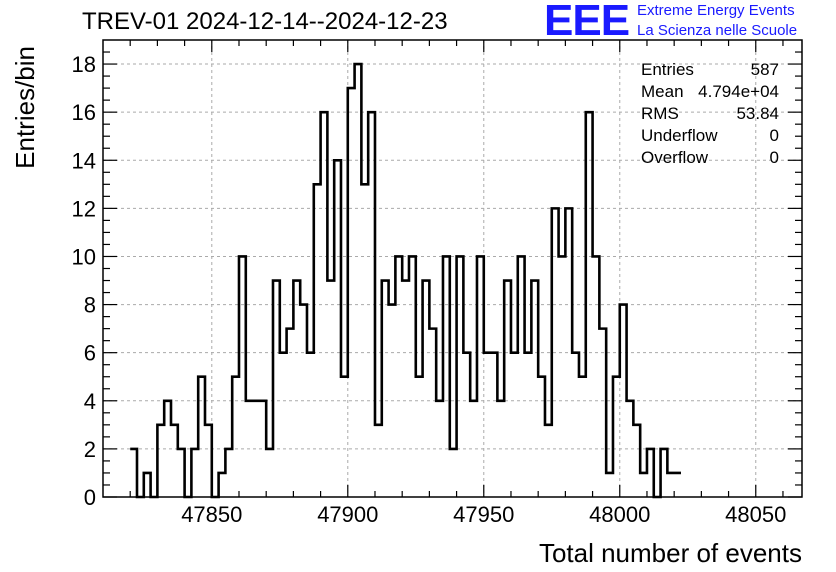 This screenshot has width=836, height=572. I want to click on x-tick-label: 47950, so click(483, 514).